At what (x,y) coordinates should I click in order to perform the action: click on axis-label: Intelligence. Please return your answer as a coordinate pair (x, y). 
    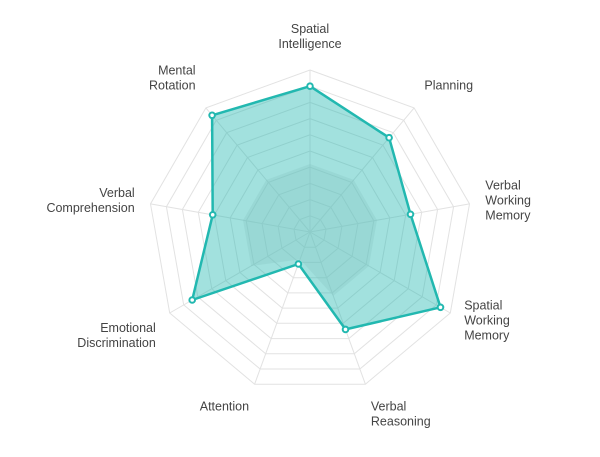
    Looking at the image, I should click on (309, 44).